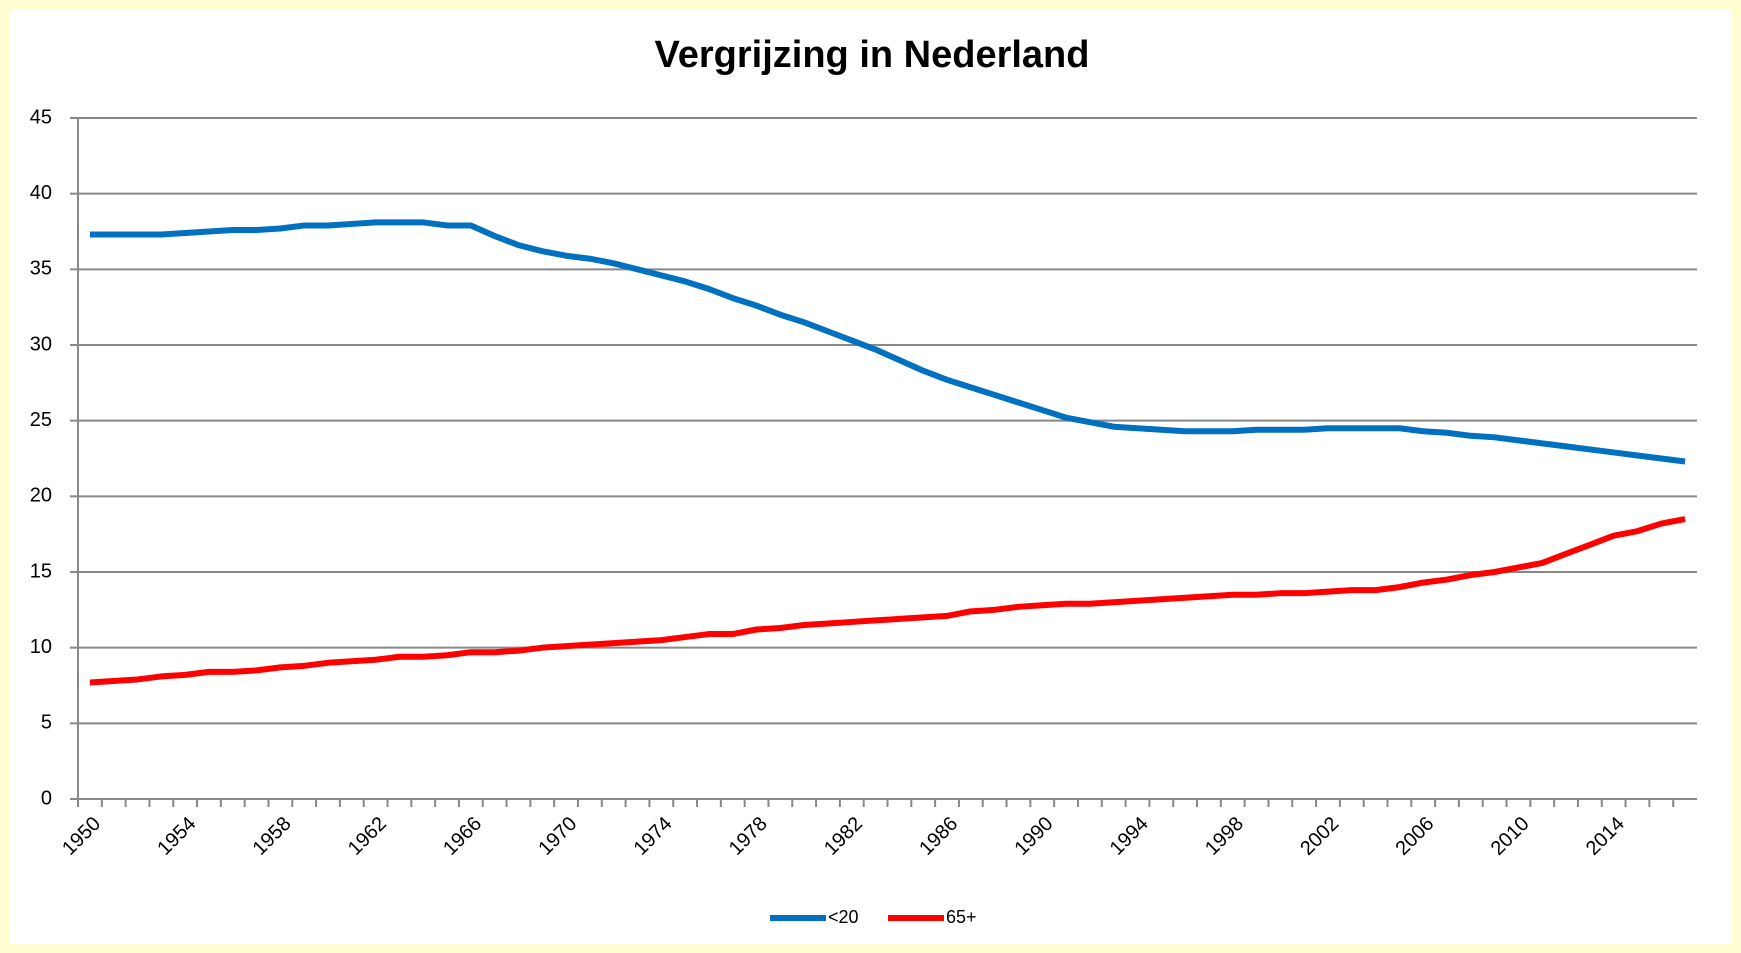 The width and height of the screenshot is (1741, 953). What do you see at coordinates (46, 723) in the screenshot?
I see `y-tick-label: 5` at bounding box center [46, 723].